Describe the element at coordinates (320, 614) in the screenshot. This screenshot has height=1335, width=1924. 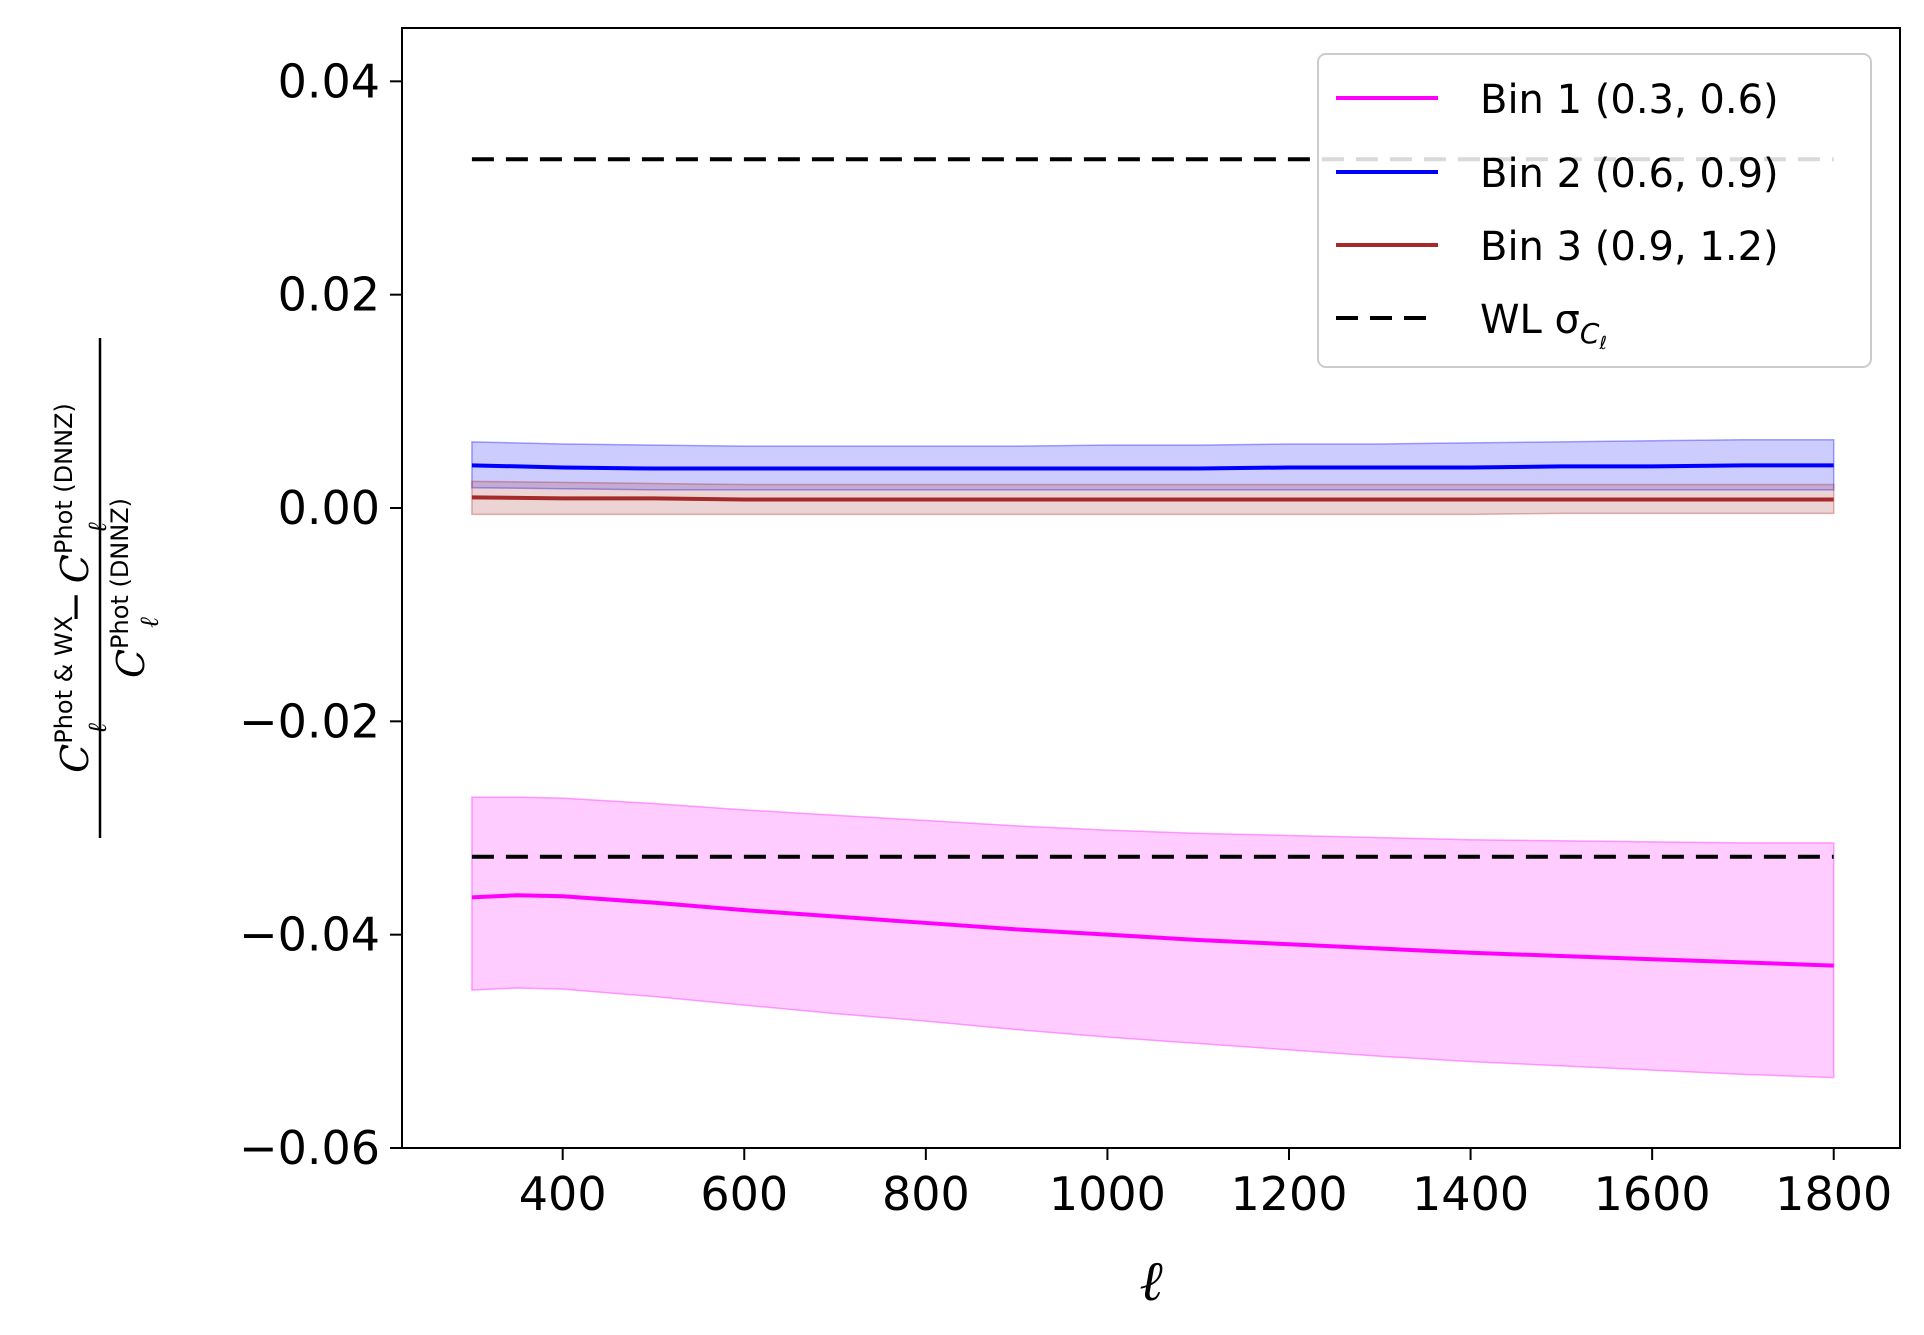
I see `y-axis-ticks: 0.04 0.02 0.00 −0.02 −0.04 −0.06` at that location.